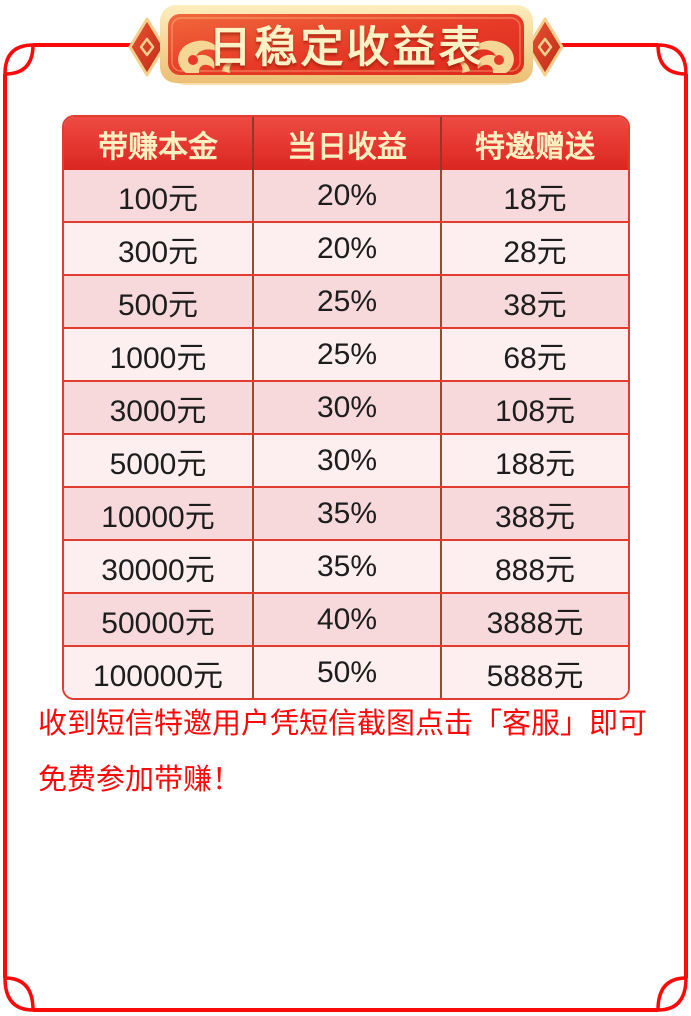  Describe the element at coordinates (534, 619) in the screenshot. I see `cell-gift: 3888元` at that location.